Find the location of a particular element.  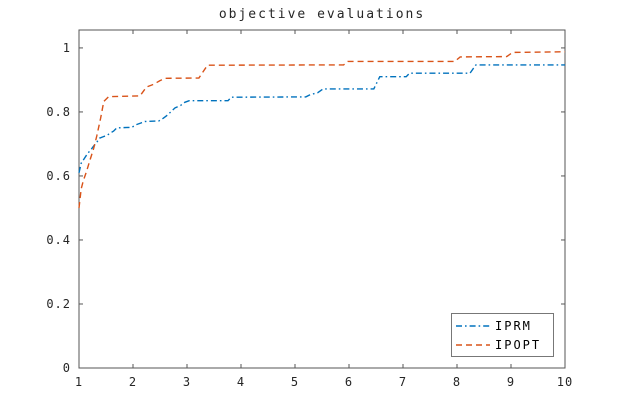

x-tick-label: 3 is located at coordinates (187, 382).